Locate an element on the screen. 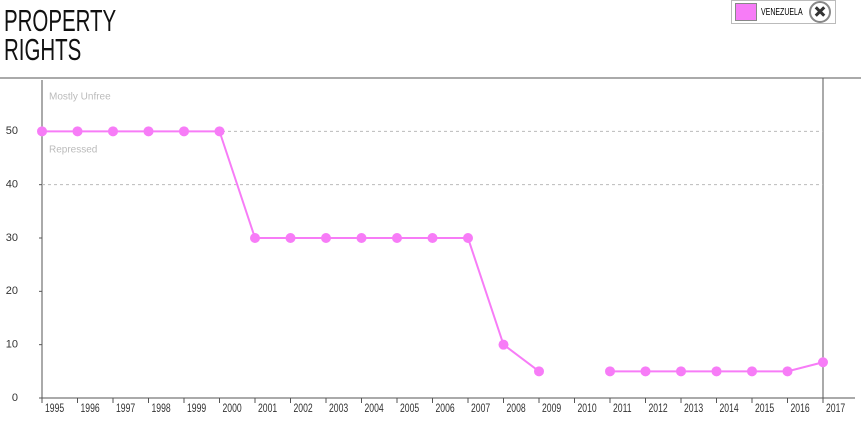 Image resolution: width=861 pixels, height=422 pixels. x-tick-label: 1997 is located at coordinates (125, 409).